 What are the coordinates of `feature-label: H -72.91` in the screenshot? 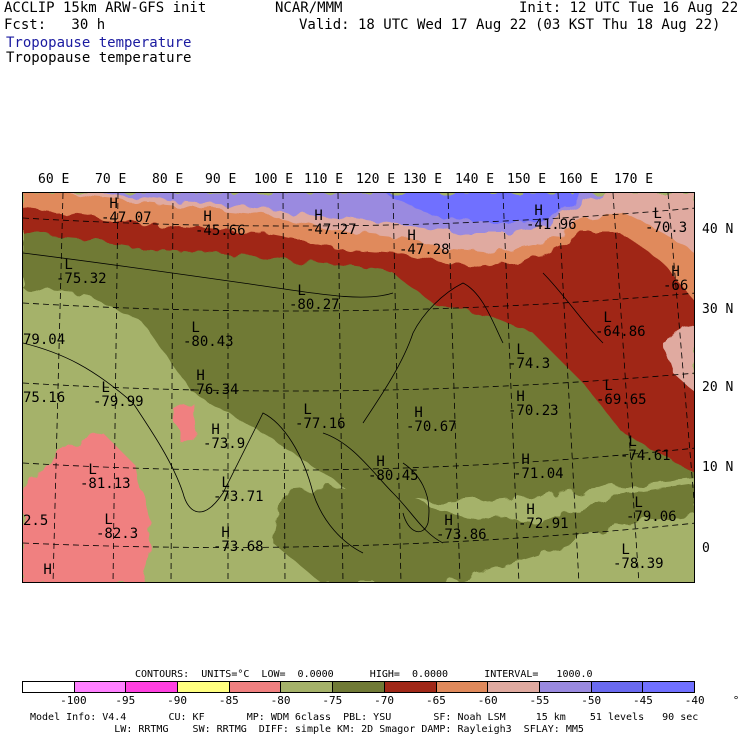 It's located at (543, 517).